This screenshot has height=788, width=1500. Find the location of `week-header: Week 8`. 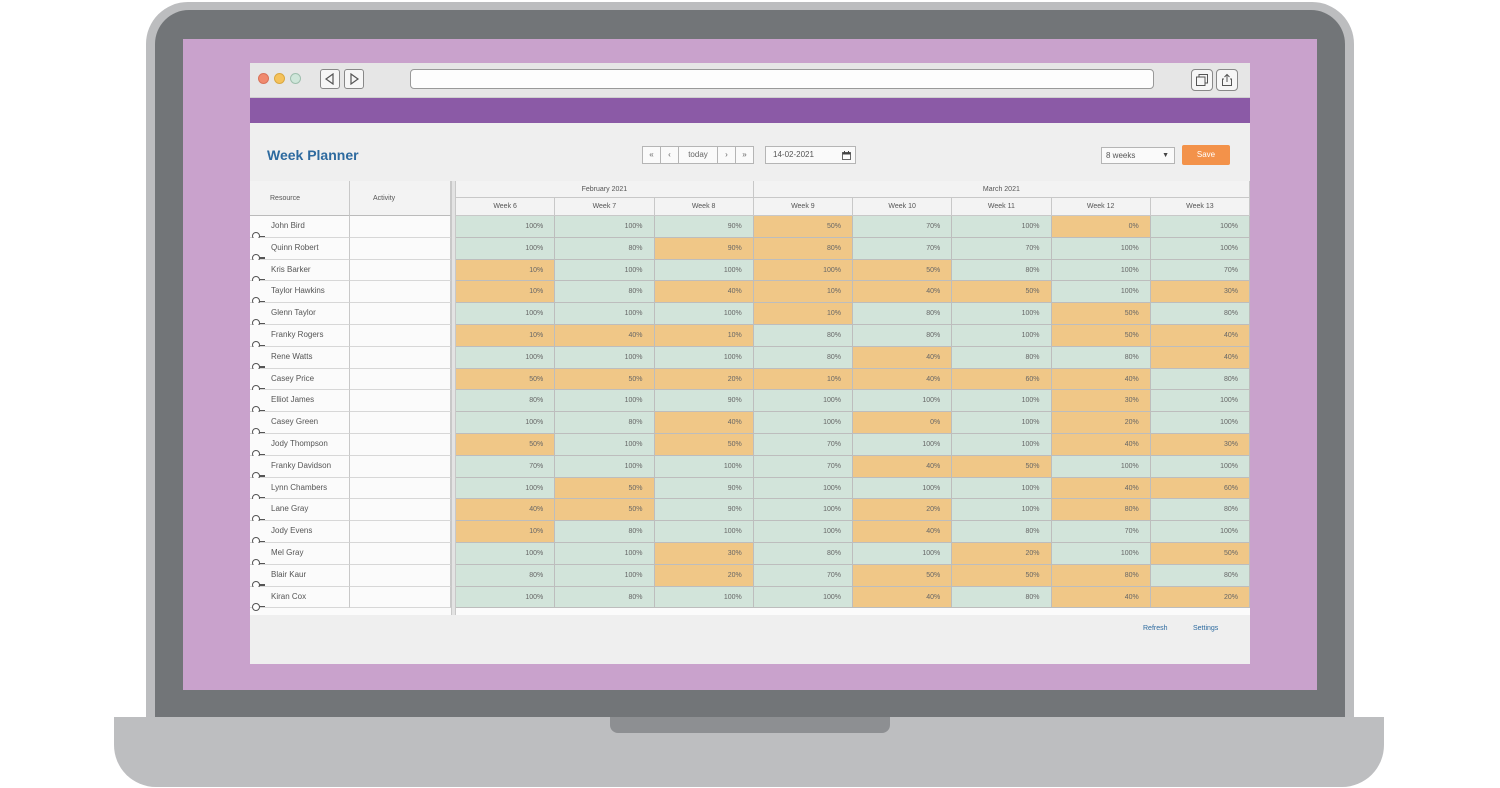

week-header: Week 8 is located at coordinates (704, 207).